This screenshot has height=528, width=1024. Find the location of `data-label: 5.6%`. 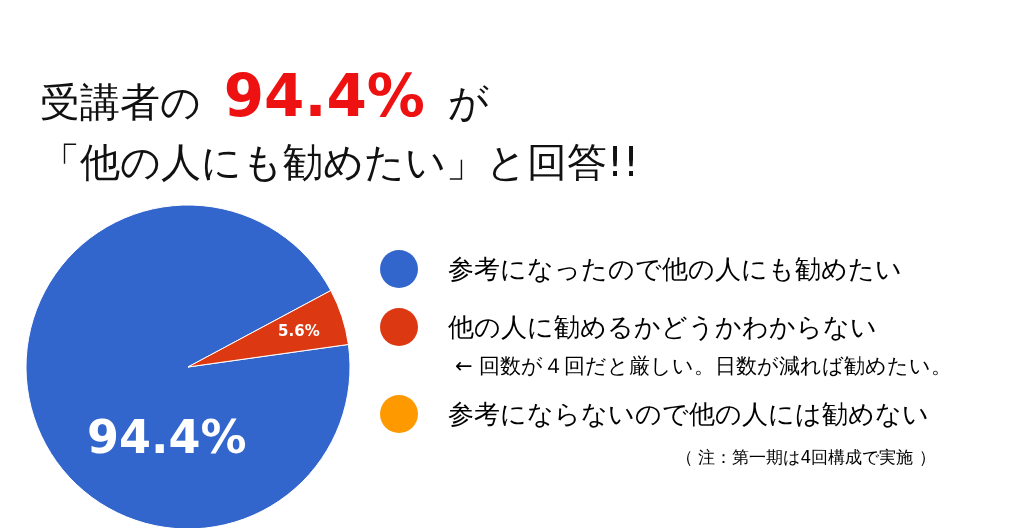

data-label: 5.6% is located at coordinates (299, 330).